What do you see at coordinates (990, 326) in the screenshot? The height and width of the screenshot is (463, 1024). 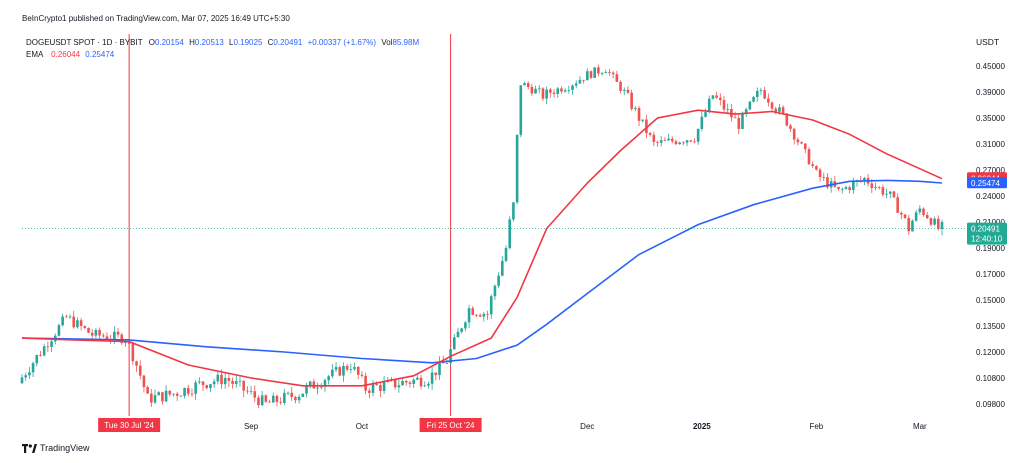 I see `y-tick-label: 0.13500` at bounding box center [990, 326].